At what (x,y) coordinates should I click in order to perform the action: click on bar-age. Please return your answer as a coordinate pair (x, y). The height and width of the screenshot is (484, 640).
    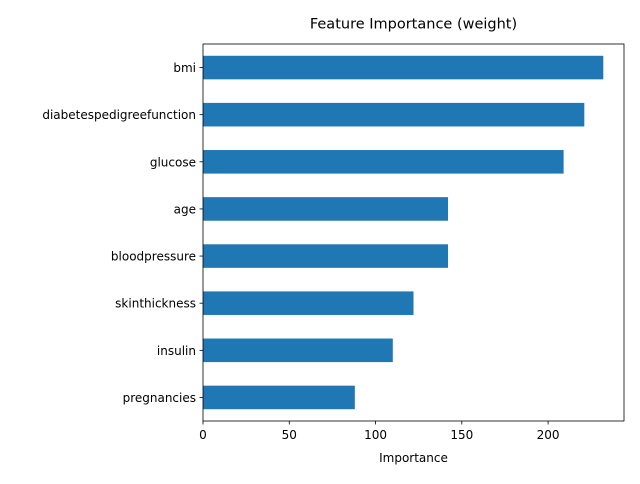
    Looking at the image, I should click on (326, 209).